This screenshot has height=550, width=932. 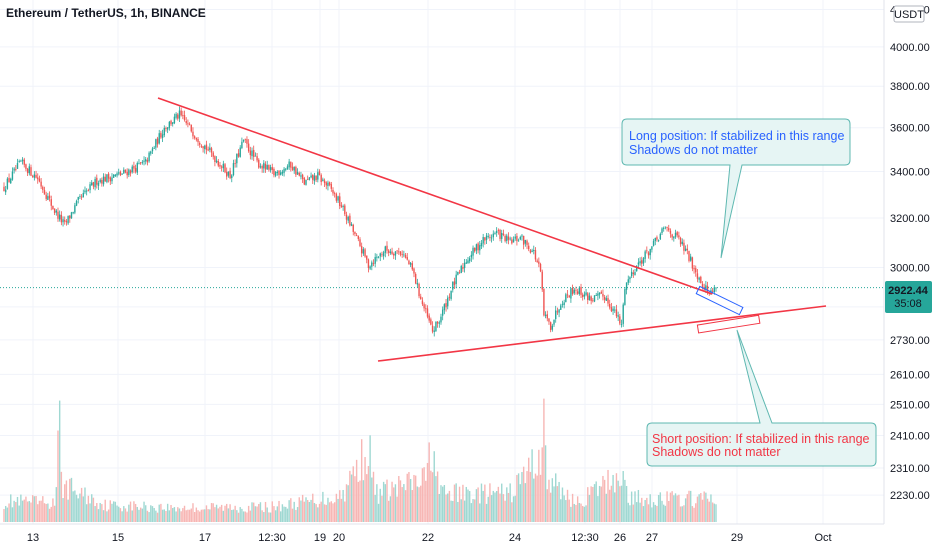 I want to click on short-callout-bubble, so click(x=761, y=398).